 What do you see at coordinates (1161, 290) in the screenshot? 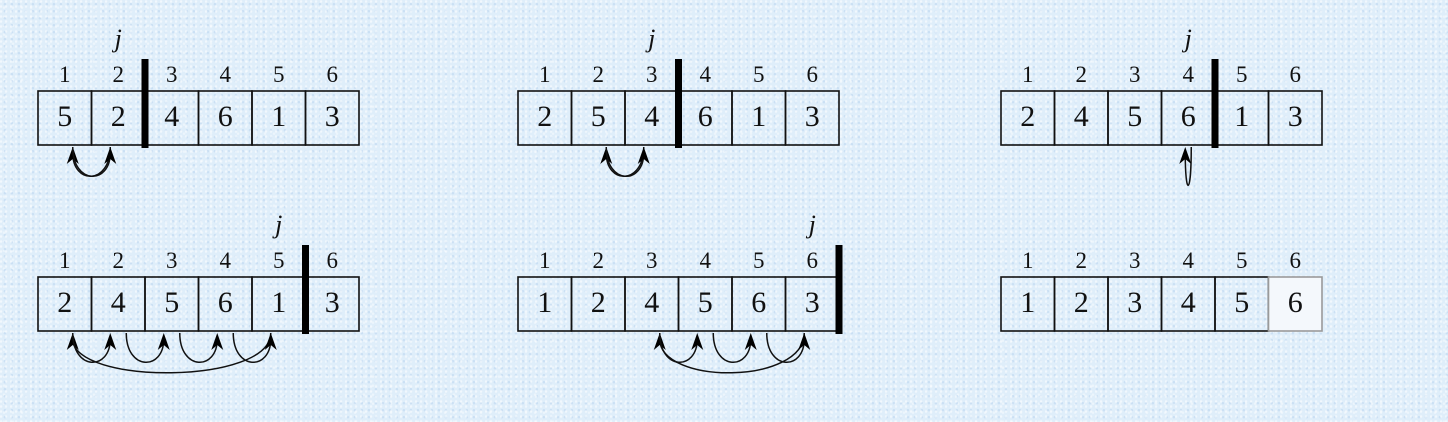
I see `array-panel-6: 1 2 3 4 5 6 1 2 3 4 5 6` at bounding box center [1161, 290].